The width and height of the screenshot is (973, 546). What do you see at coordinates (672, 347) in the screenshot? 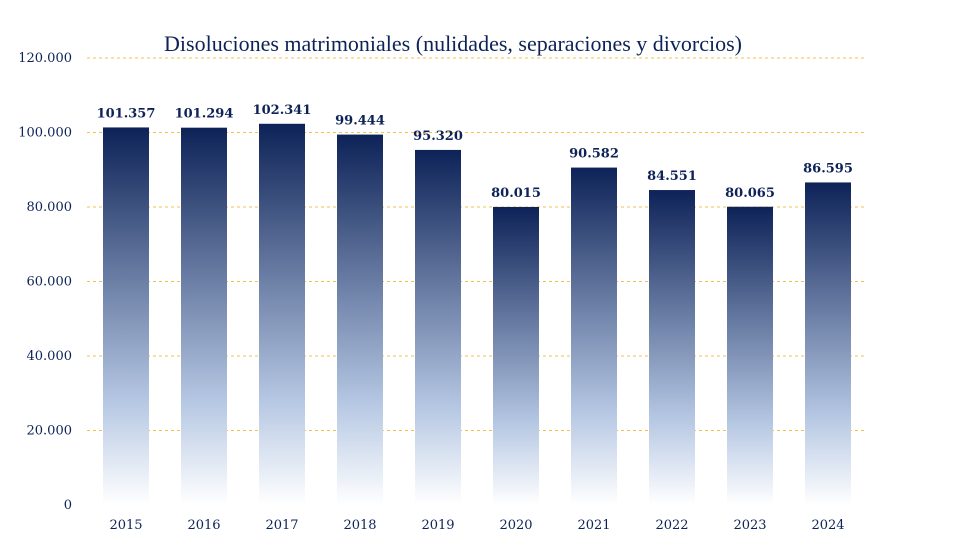
I see `bar-2022` at bounding box center [672, 347].